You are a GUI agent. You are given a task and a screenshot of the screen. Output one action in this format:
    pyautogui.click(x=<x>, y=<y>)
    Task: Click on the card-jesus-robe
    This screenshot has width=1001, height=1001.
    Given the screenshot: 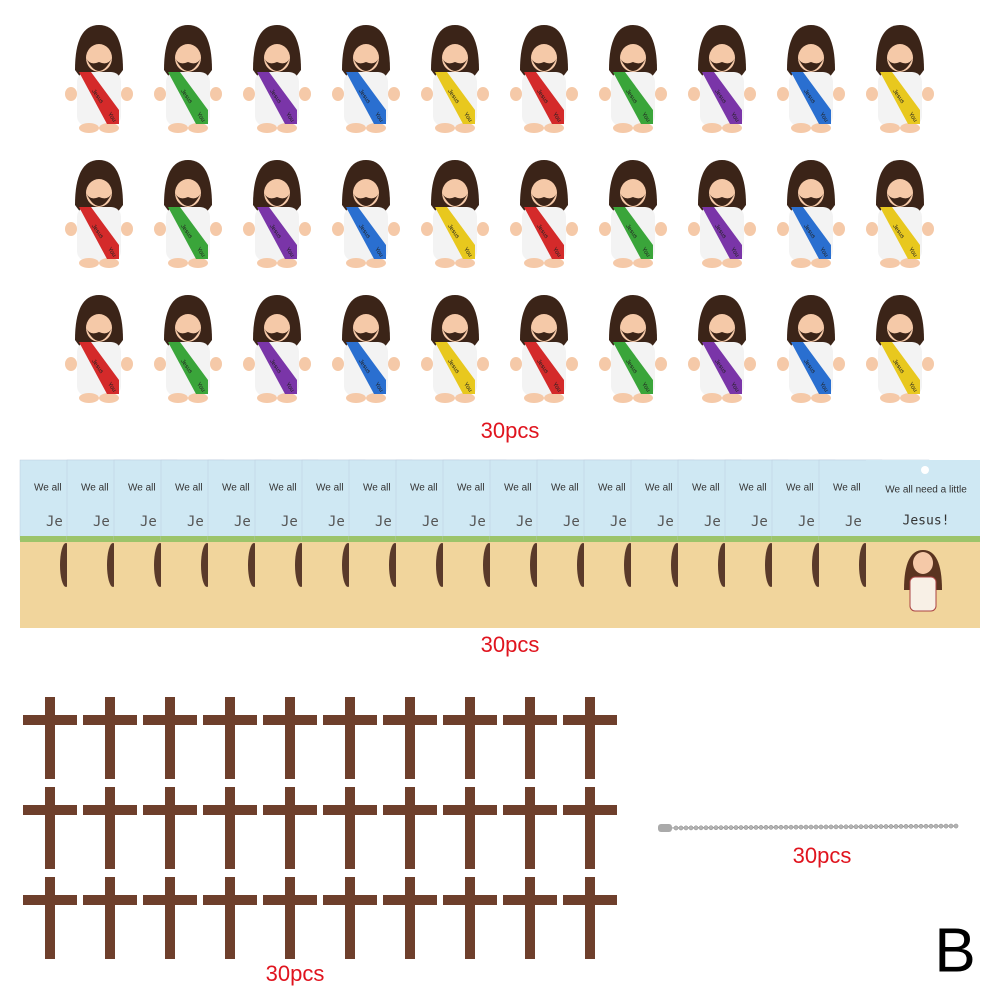 What is the action you would take?
    pyautogui.click(x=923, y=594)
    